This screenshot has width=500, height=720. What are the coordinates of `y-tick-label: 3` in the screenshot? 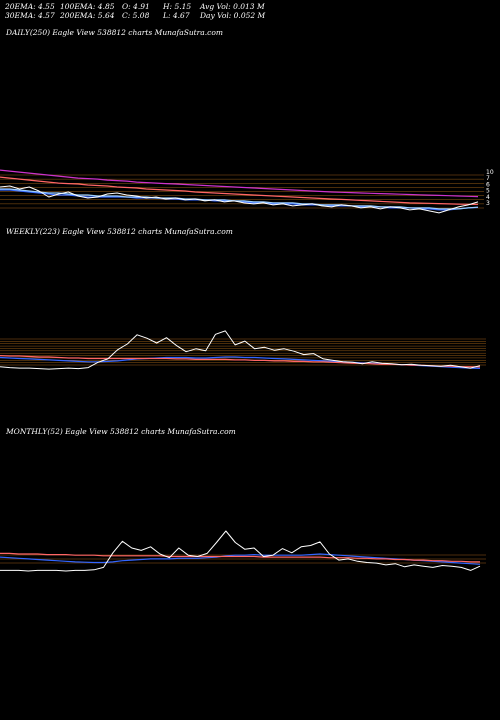 It's located at (488, 203).